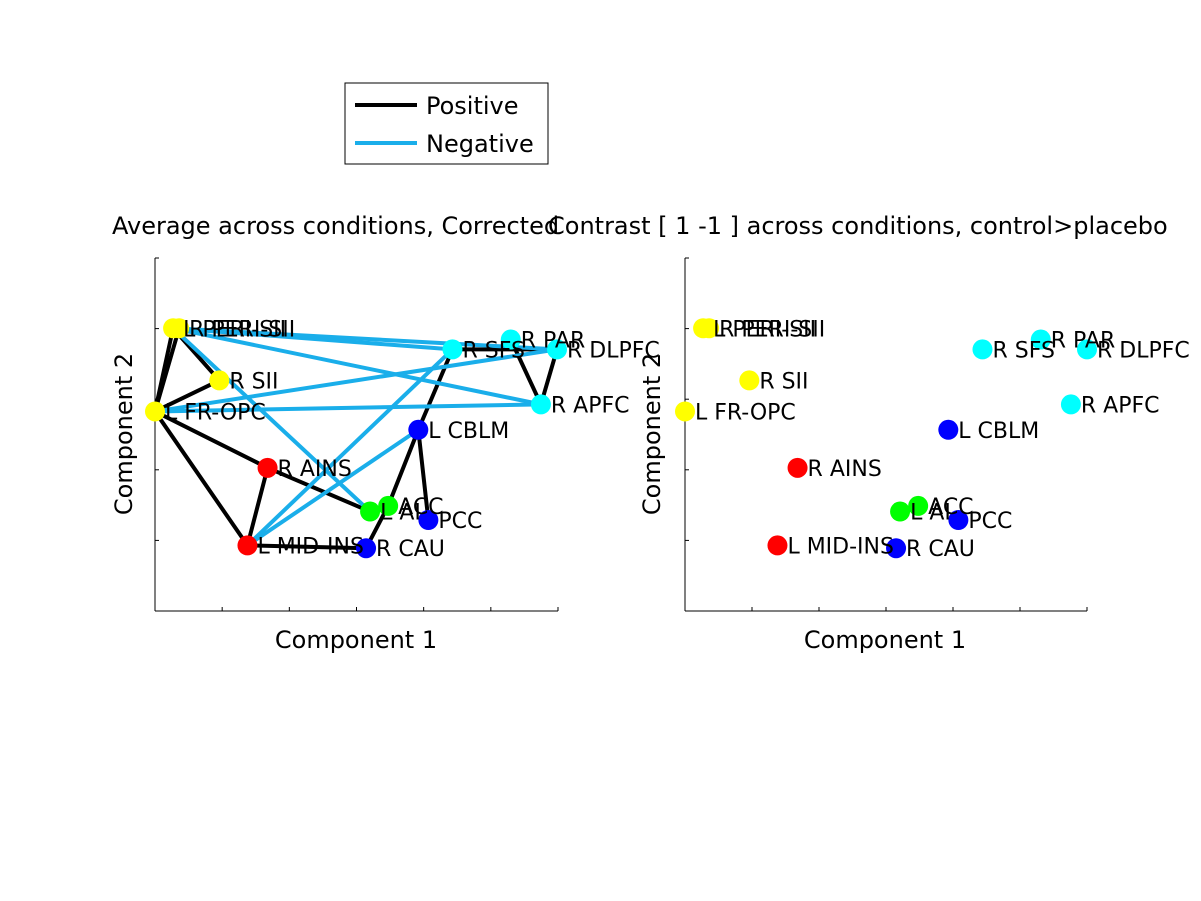 The width and height of the screenshot is (1201, 901). Describe the element at coordinates (335, 226) in the screenshot. I see `chart-title-left: Average across conditions, Corrected` at that location.